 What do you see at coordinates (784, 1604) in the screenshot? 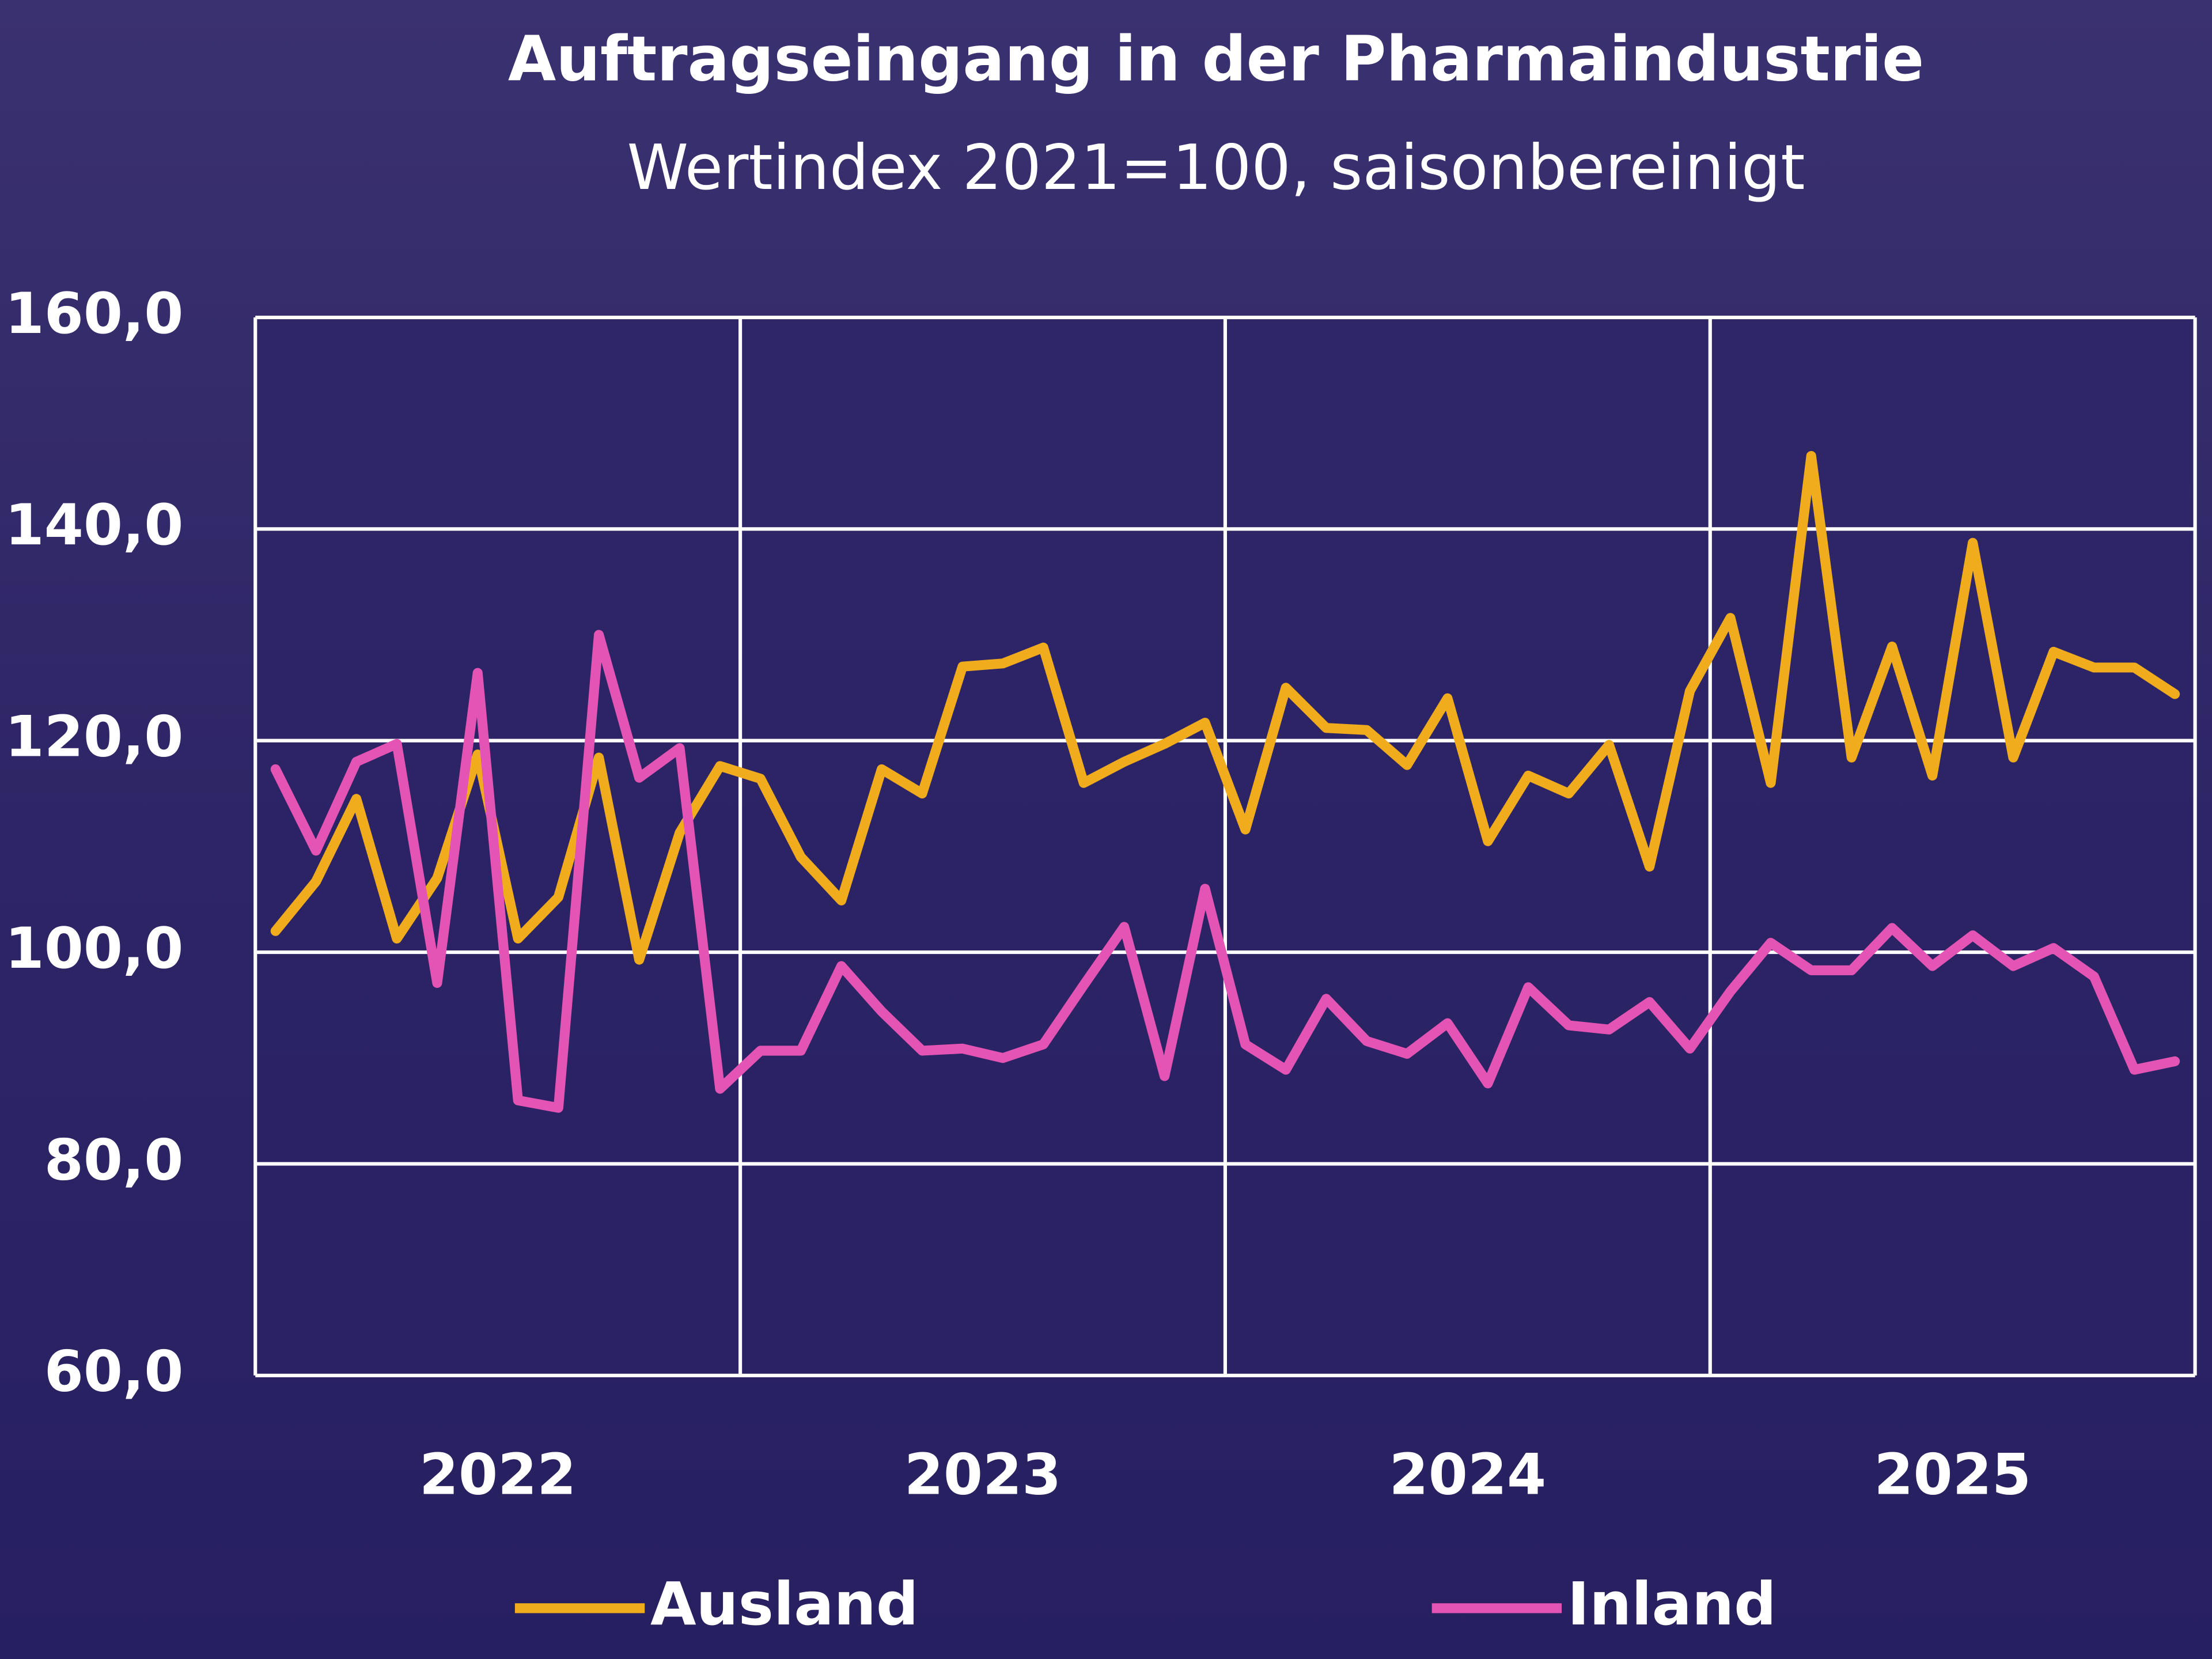
I see `legend-label: Ausland` at bounding box center [784, 1604].